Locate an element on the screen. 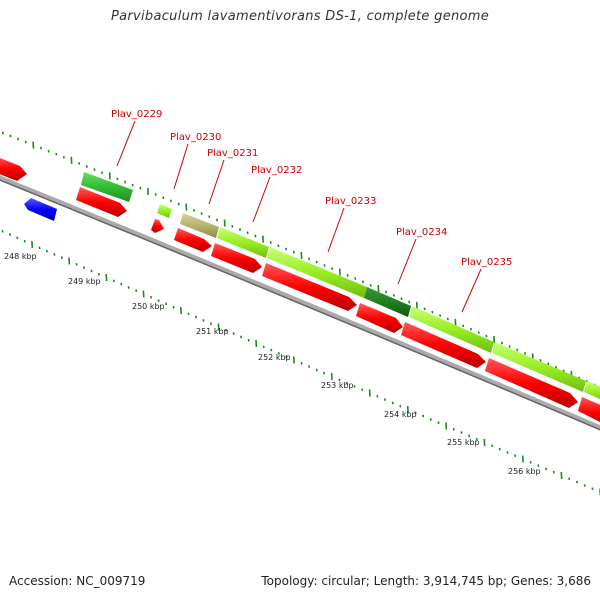 Image resolution: width=600 pixels, height=600 pixels. svg-text: Plav_0232 is located at coordinates (276, 170).